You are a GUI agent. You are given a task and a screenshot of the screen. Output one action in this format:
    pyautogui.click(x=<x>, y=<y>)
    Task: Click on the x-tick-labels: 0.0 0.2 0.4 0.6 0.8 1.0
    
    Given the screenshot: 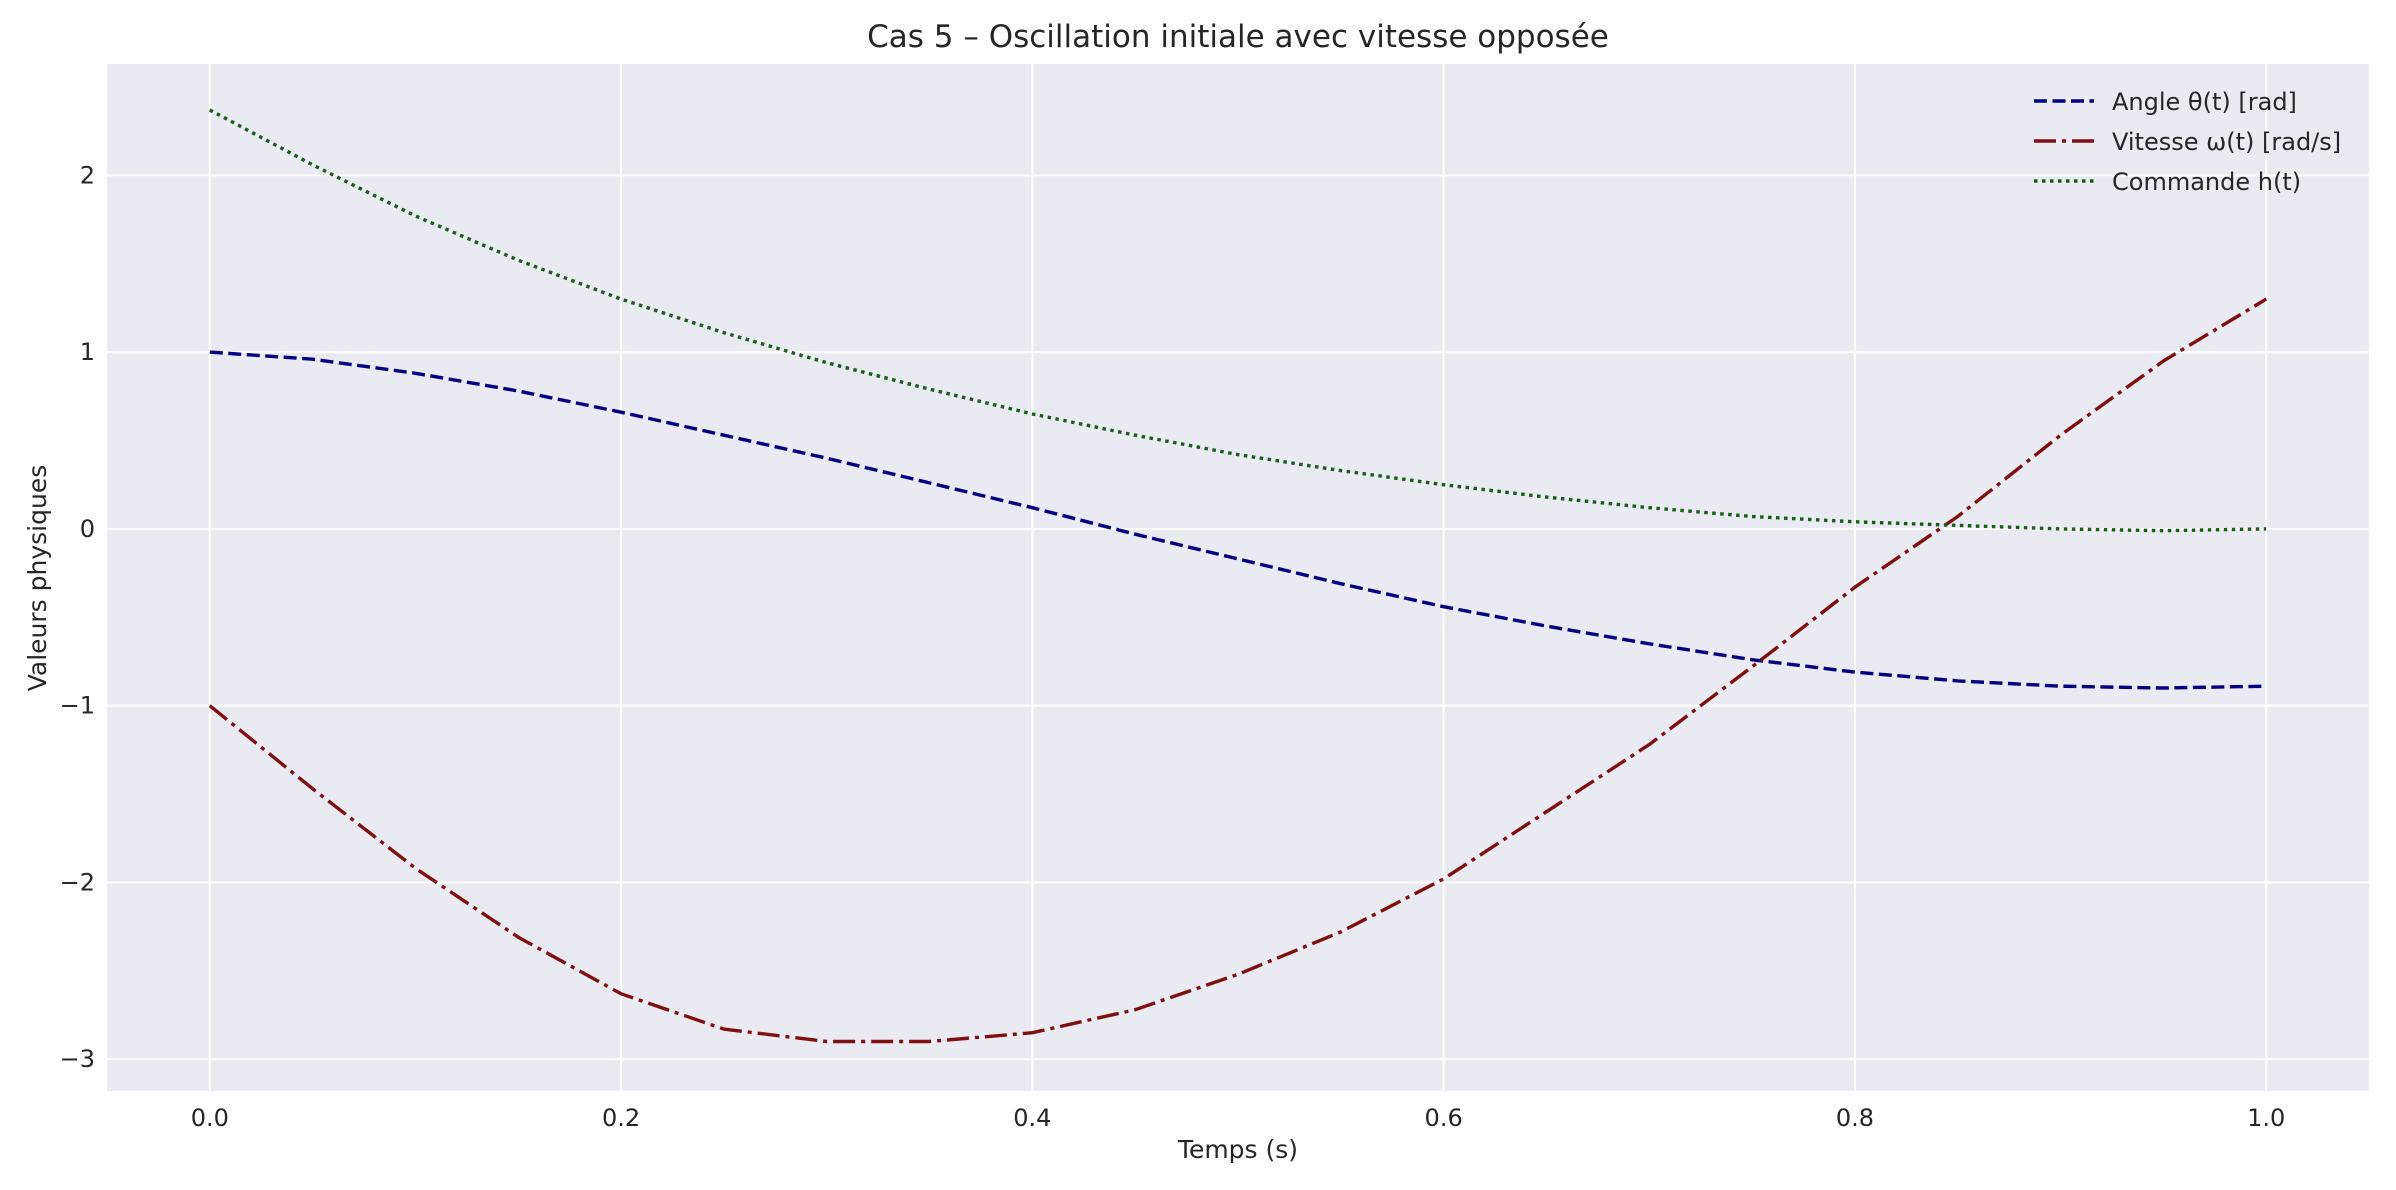 What is the action you would take?
    pyautogui.click(x=1238, y=1118)
    